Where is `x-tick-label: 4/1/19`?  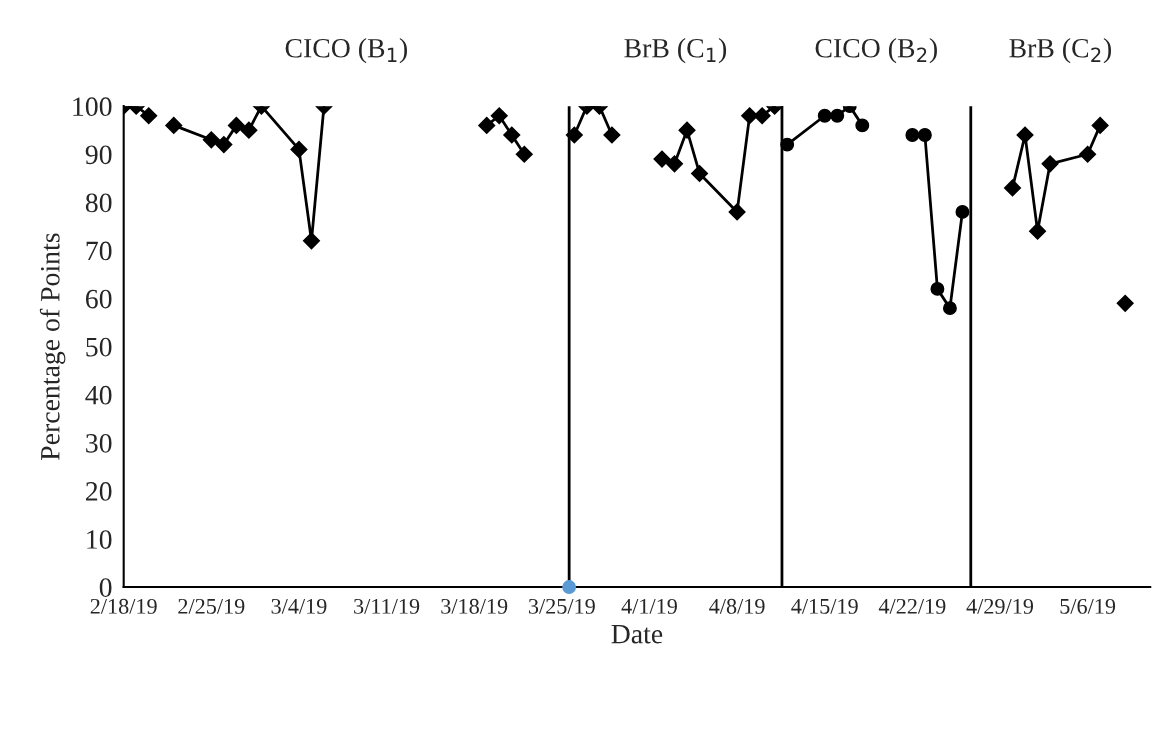
x-tick-label: 4/1/19 is located at coordinates (649, 606).